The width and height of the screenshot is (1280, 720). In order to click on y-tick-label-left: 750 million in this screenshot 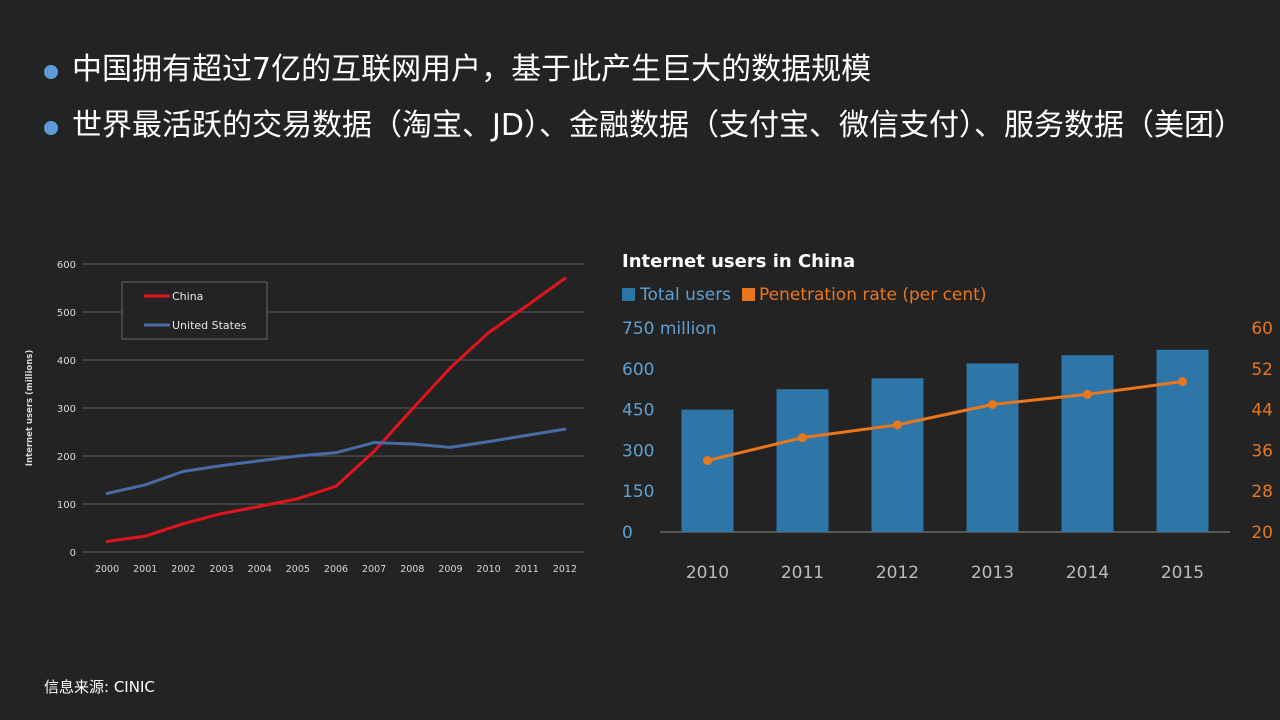, I will do `click(669, 329)`.